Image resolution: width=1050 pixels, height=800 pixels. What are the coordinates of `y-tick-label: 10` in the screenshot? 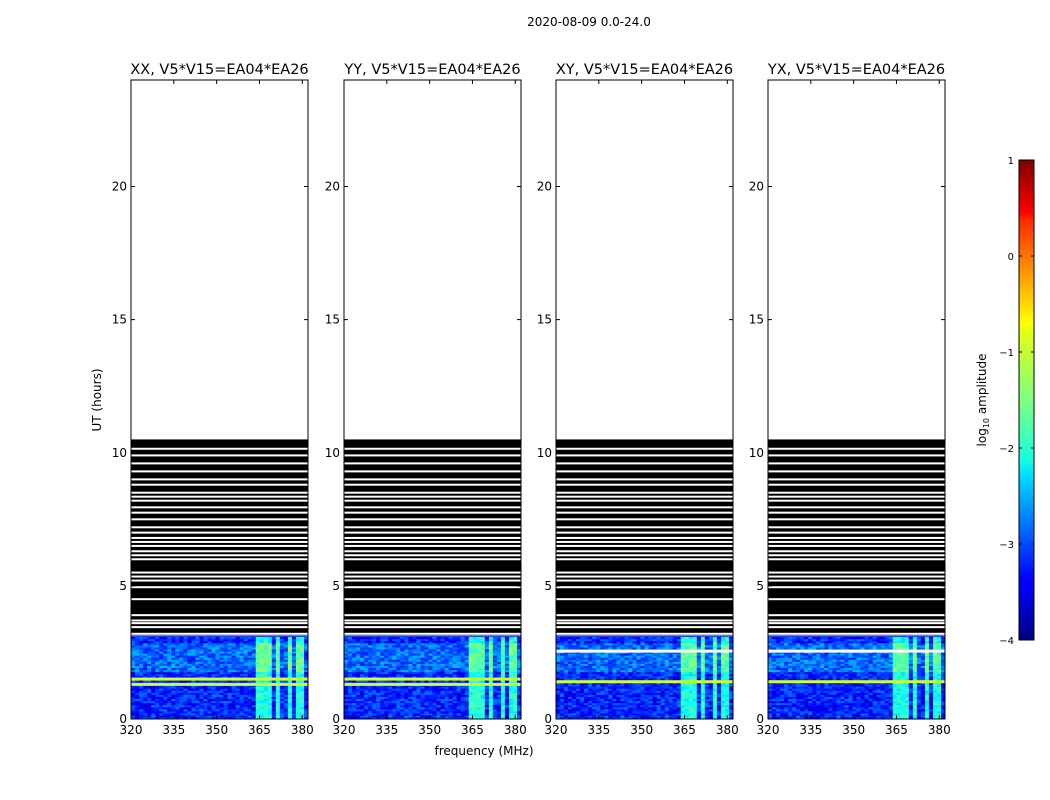 It's located at (332, 453).